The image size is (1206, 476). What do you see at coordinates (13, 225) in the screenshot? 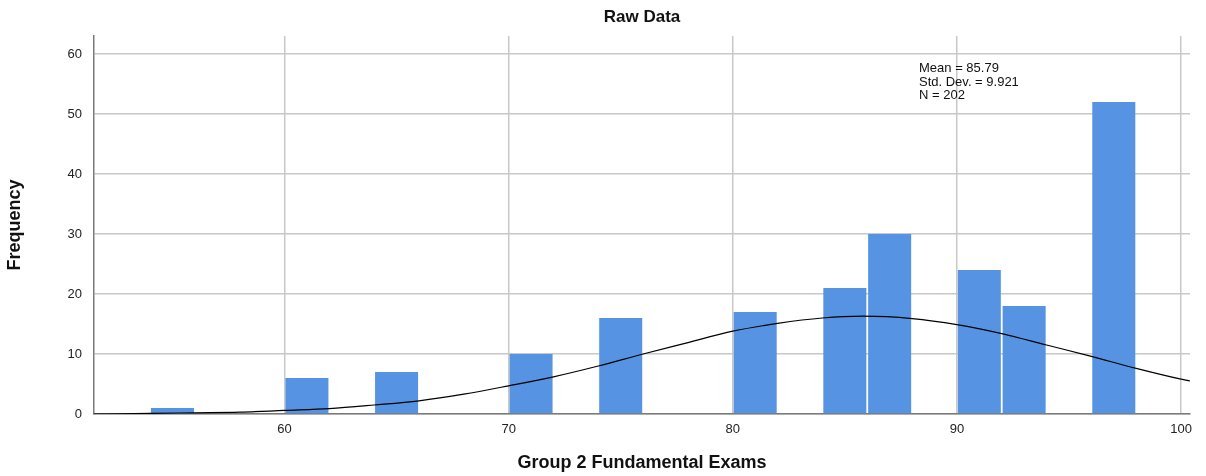
I see `y-axis-title: Frequency` at bounding box center [13, 225].